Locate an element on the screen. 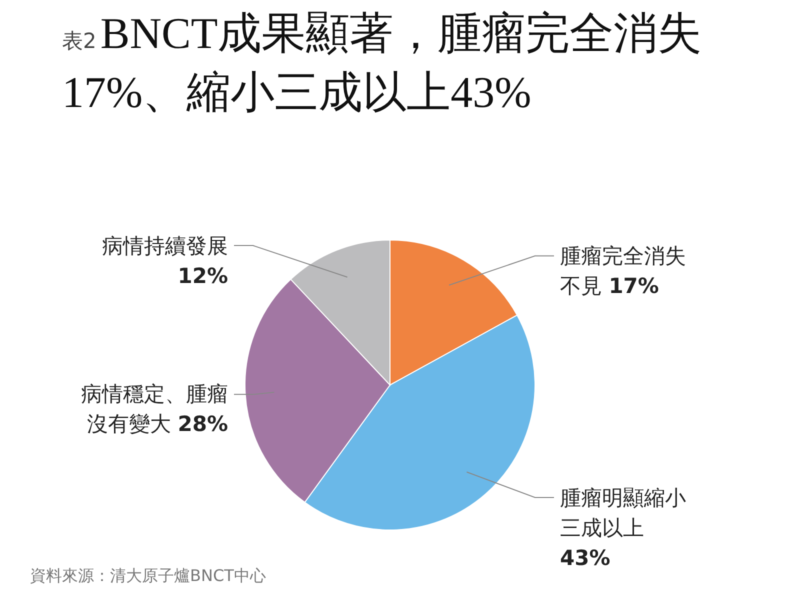 The image size is (792, 600). text: 表2 is located at coordinates (79, 41).